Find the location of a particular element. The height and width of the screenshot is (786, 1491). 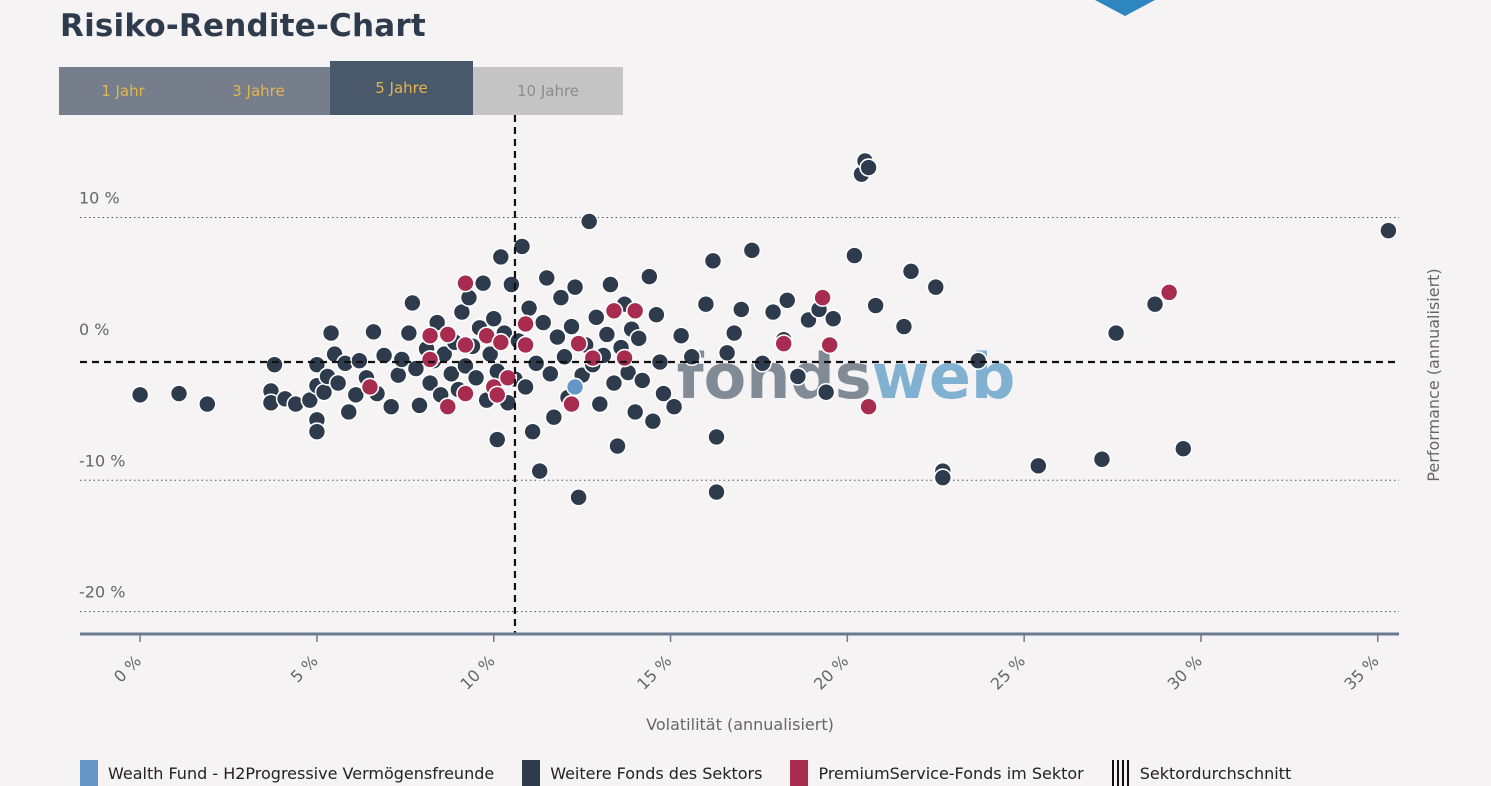

legend-label-premium-funds: PremiumService-Fonds im Sektor is located at coordinates (951, 773).